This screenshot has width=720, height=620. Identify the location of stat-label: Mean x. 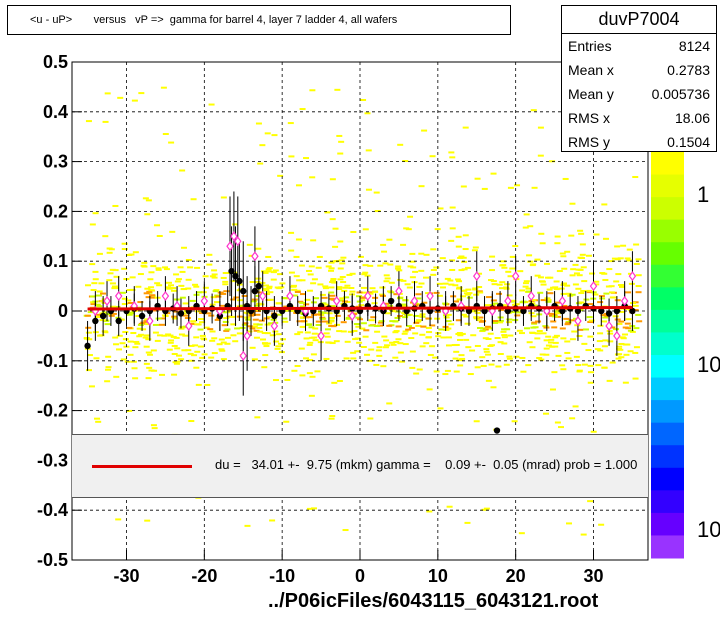
(591, 70).